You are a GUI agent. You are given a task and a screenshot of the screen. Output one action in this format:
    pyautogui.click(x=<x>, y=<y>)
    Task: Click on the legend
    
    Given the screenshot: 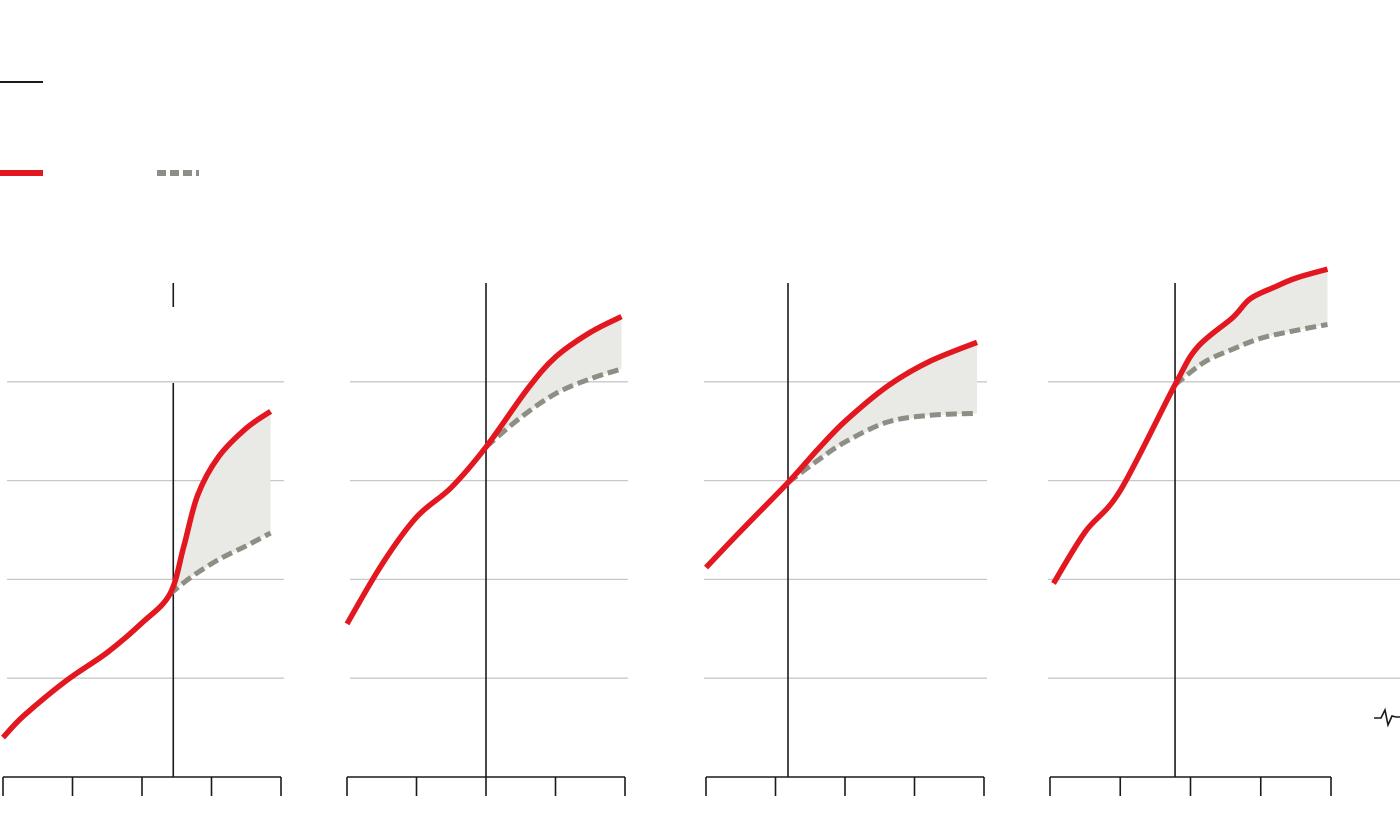 What is the action you would take?
    pyautogui.click(x=99, y=128)
    